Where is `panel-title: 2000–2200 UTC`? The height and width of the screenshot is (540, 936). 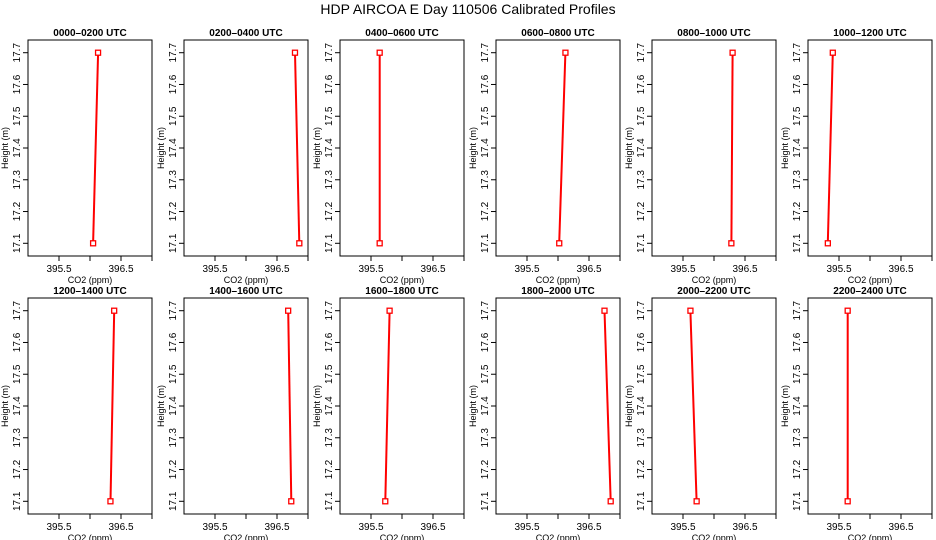 panel-title: 2000–2200 UTC is located at coordinates (713, 291).